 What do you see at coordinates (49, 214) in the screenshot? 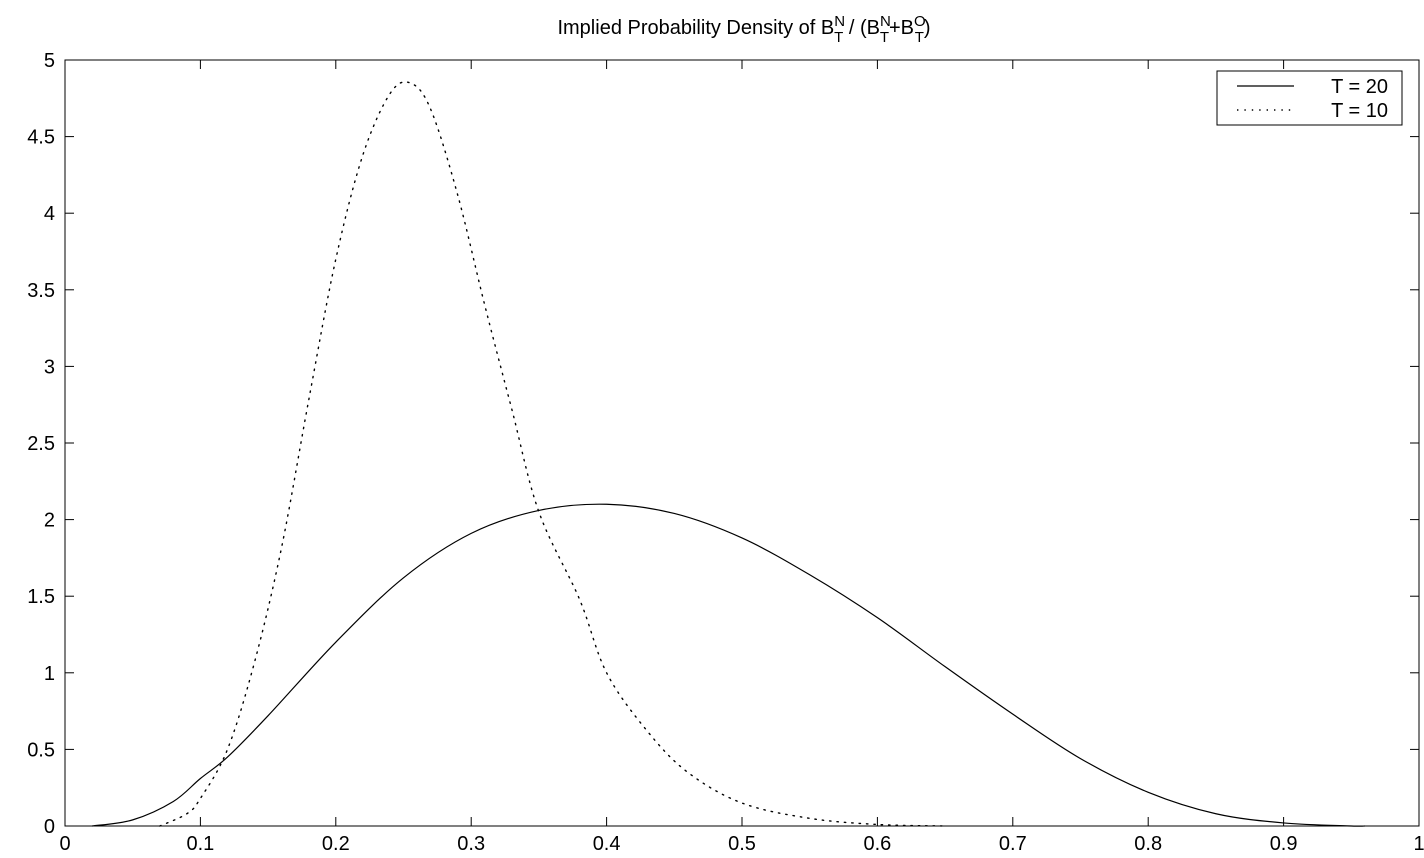
I see `y-tick-label: 4` at bounding box center [49, 214].